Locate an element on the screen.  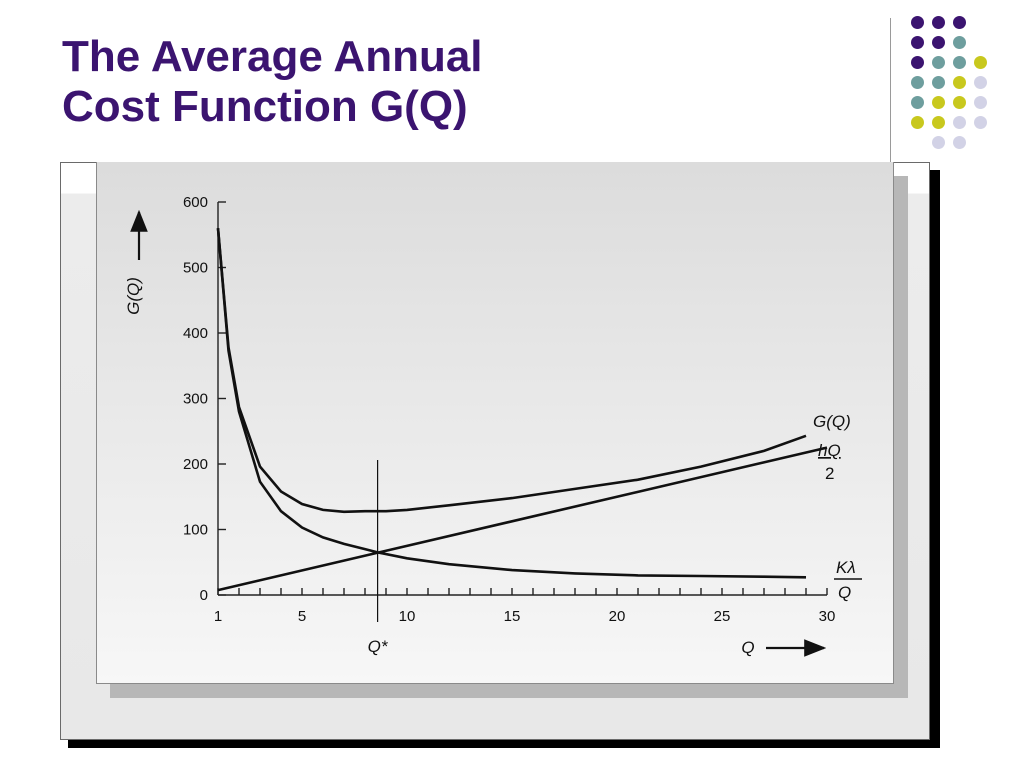
g-of-q-curve-label: G(Q) is located at coordinates (832, 421).